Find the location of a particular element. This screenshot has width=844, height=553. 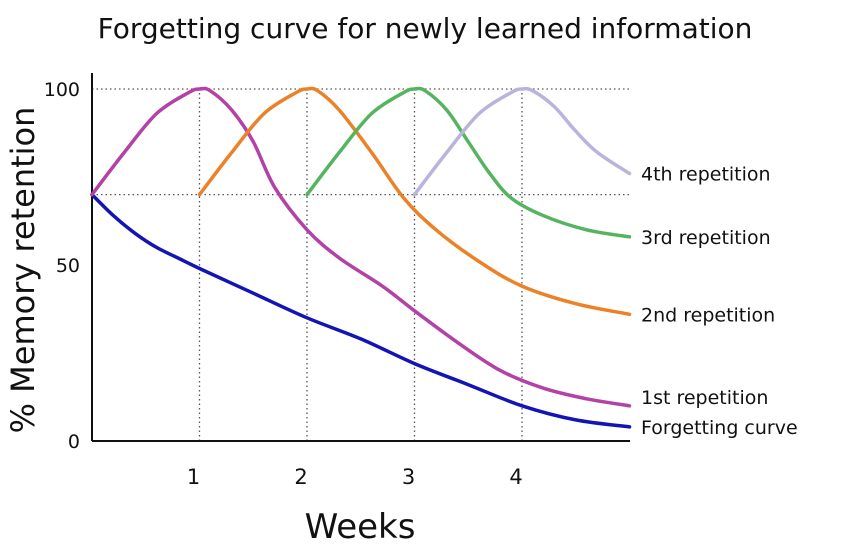

series-label-3rd-repetition: 3rd repetition is located at coordinates (706, 238).